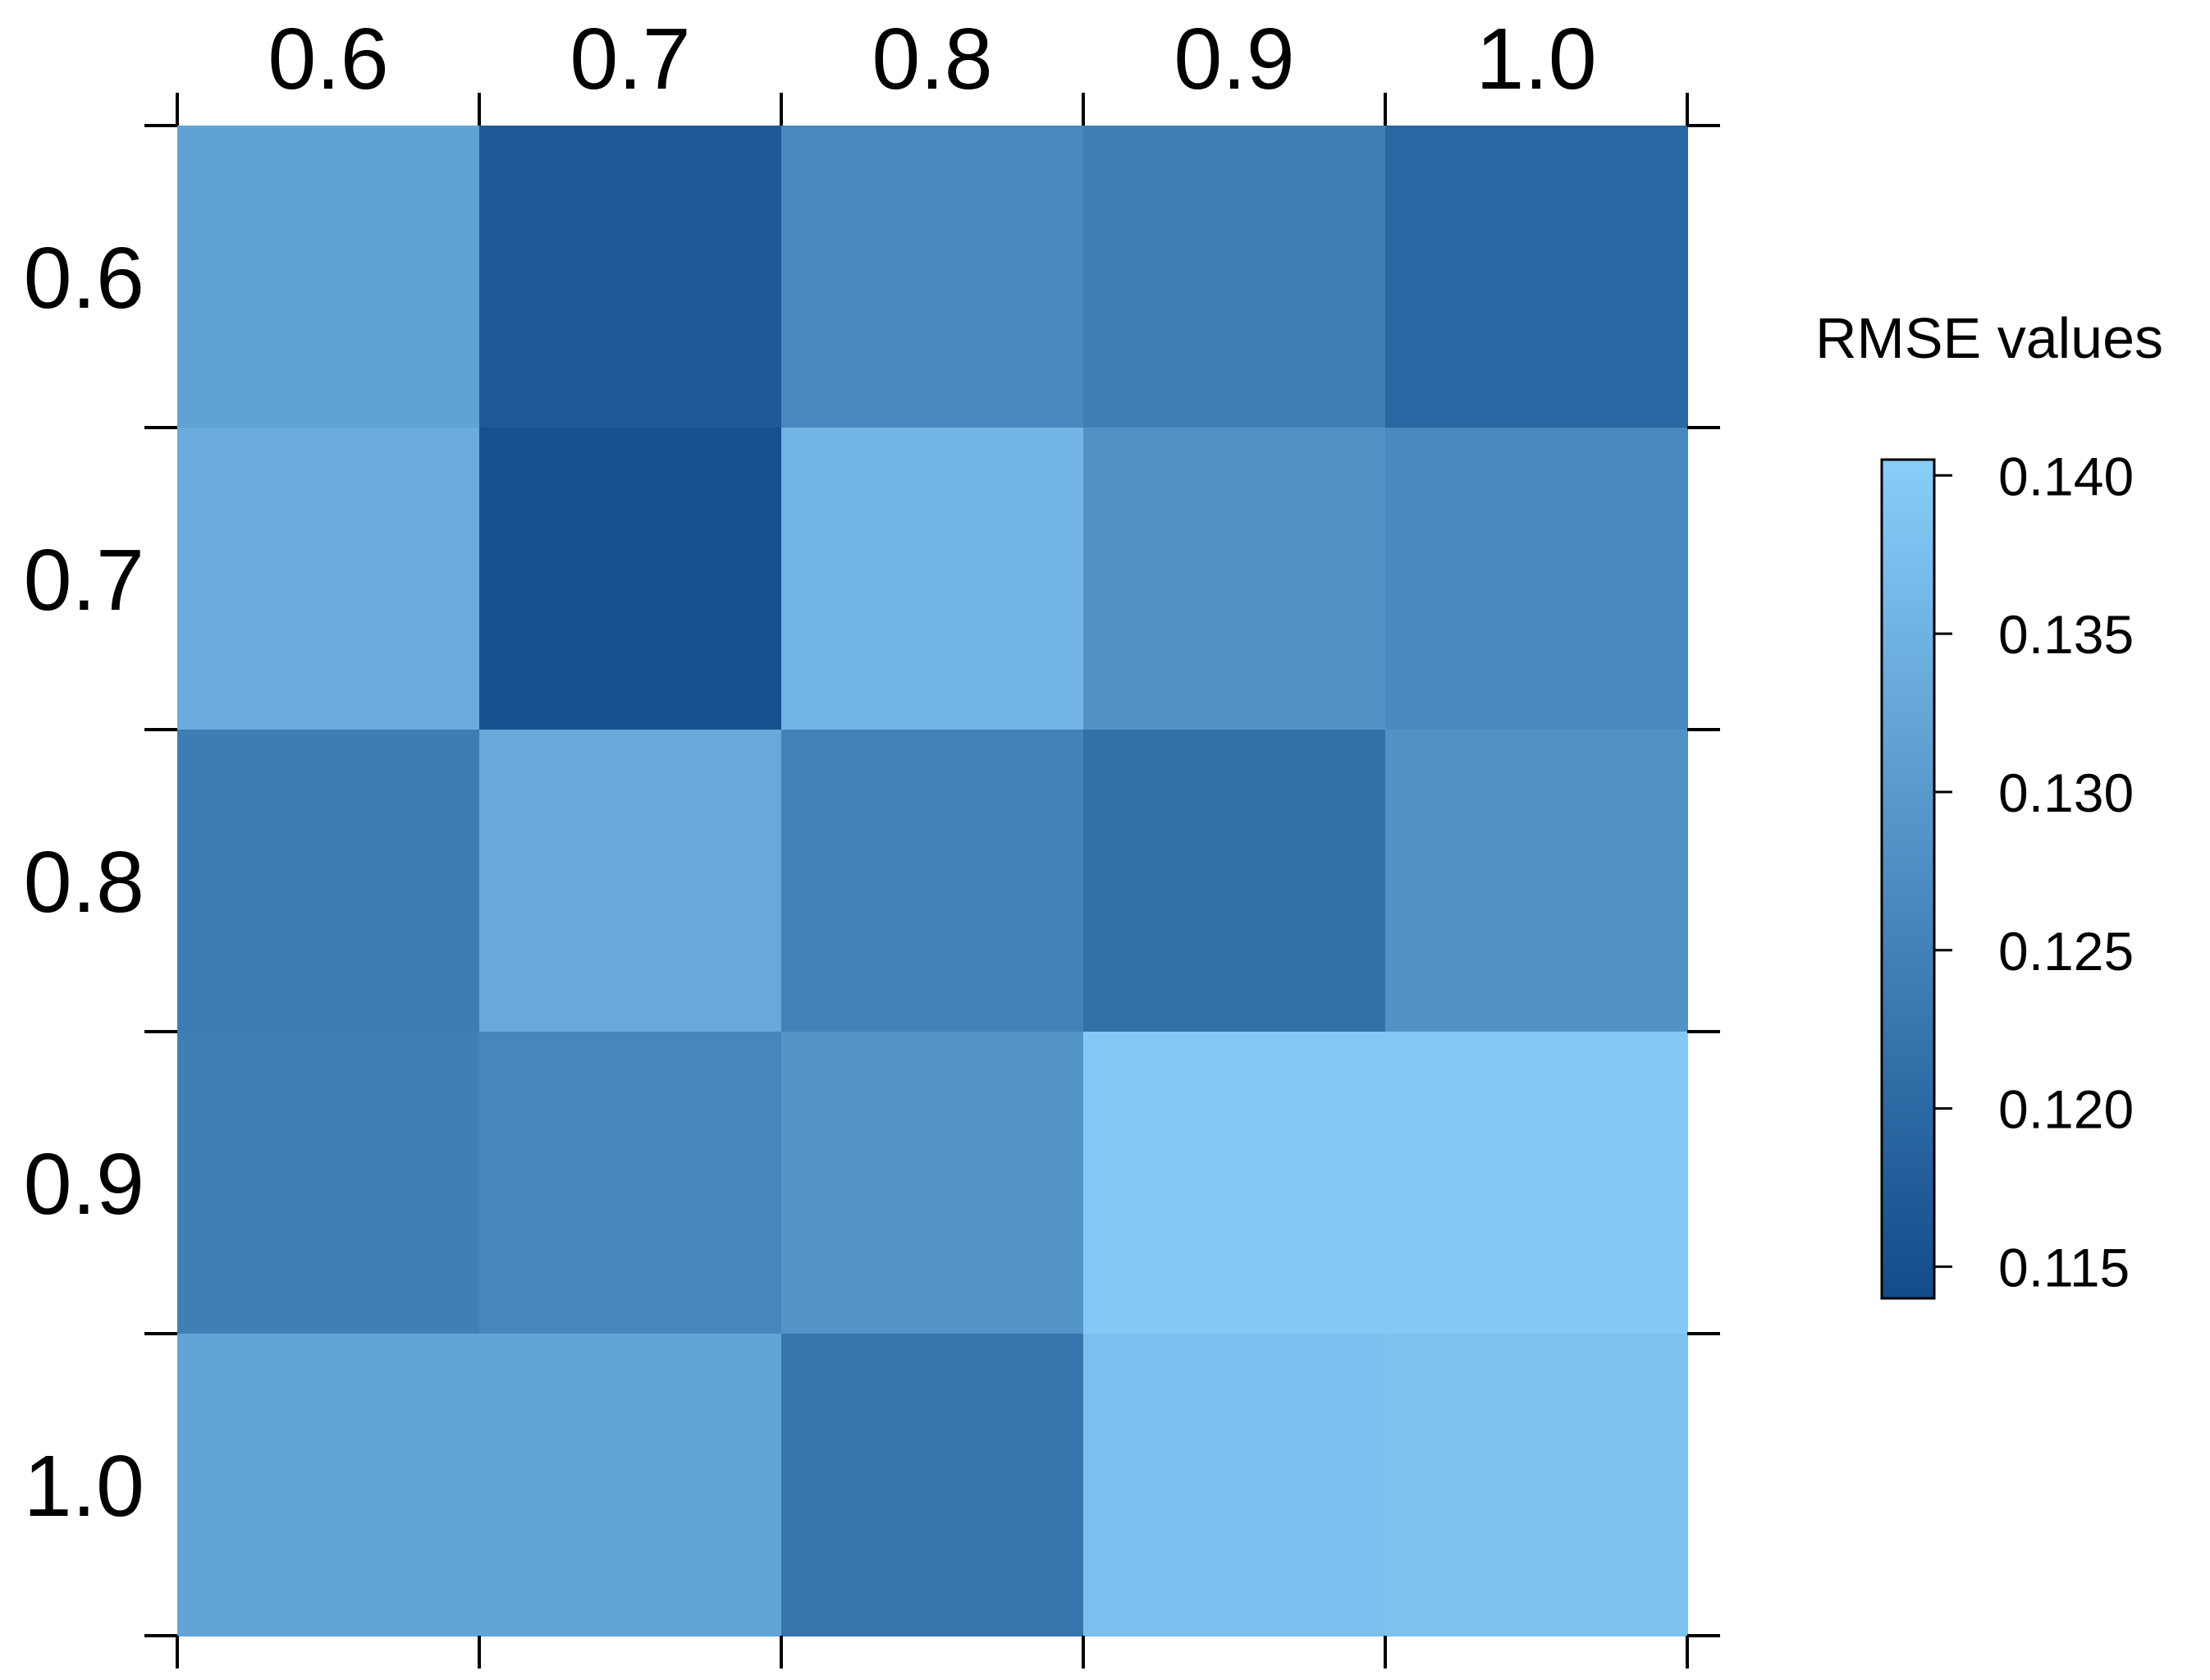  I want to click on legend-tick-label: 0.130, so click(2066, 792).